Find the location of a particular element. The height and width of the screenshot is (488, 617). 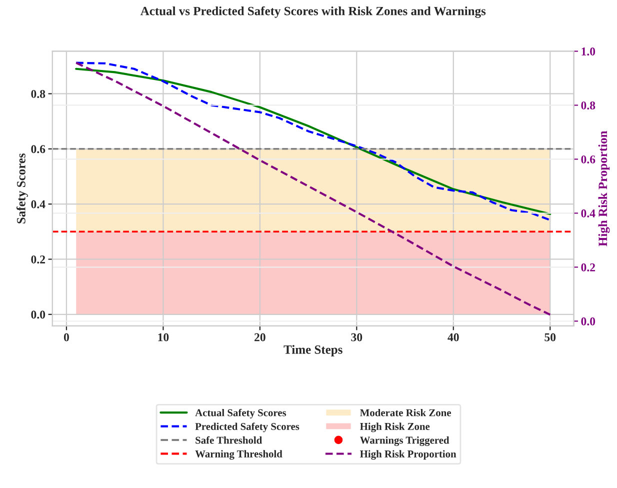

y2-tick-label: 1.0 is located at coordinates (589, 51).